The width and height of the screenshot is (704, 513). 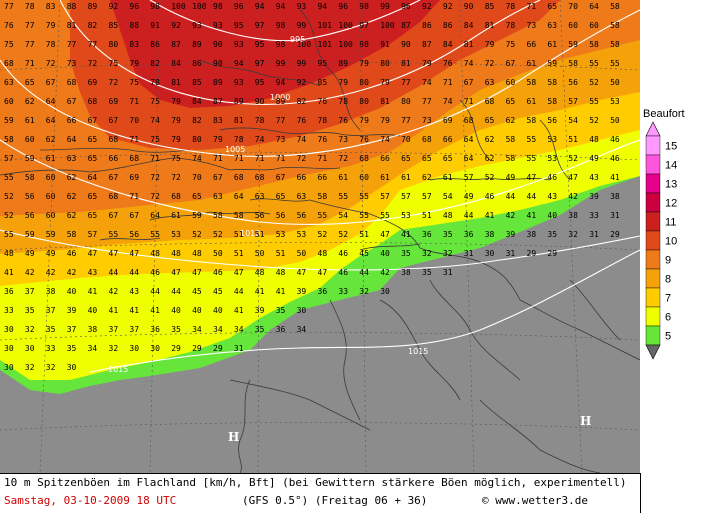 I want to click on gust-value: 63, so click(x=9, y=82).